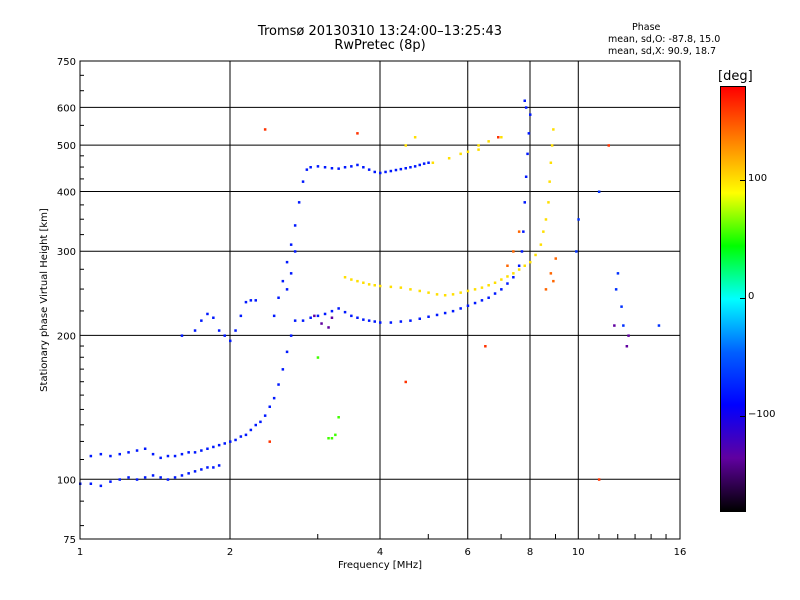 The height and width of the screenshot is (600, 800). Describe the element at coordinates (80, 552) in the screenshot. I see `x-tick-label: 1` at that location.